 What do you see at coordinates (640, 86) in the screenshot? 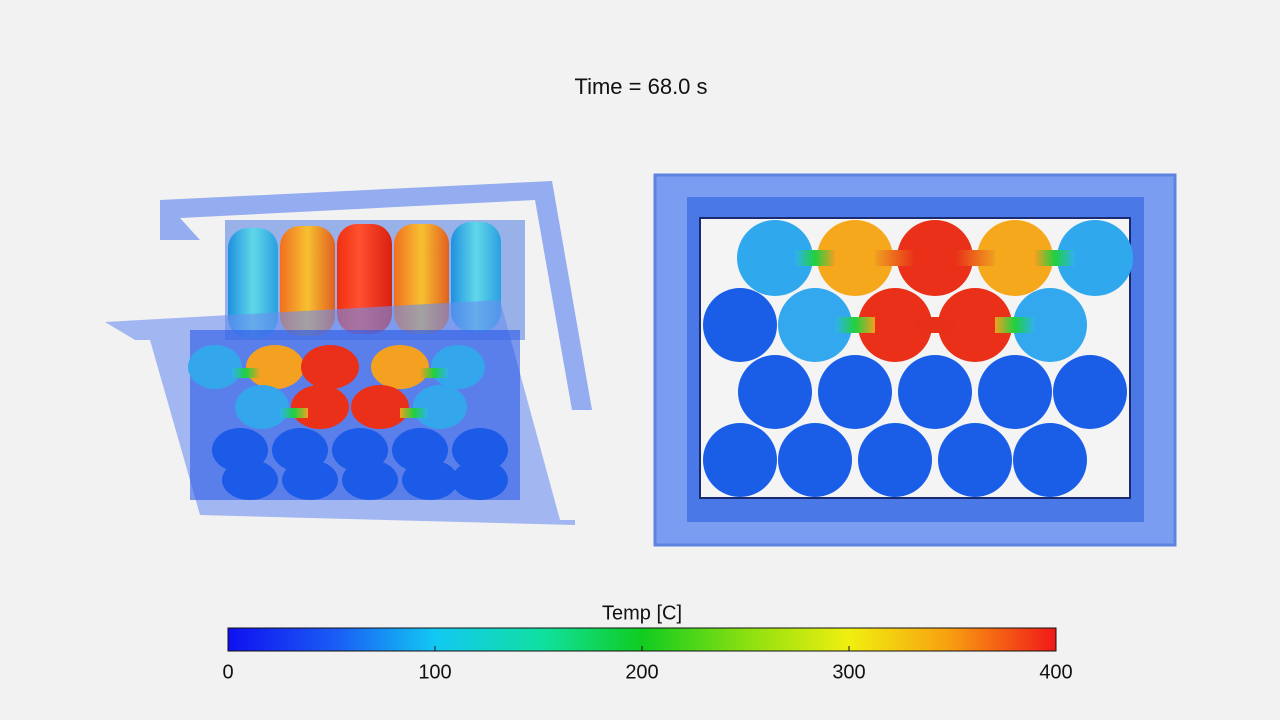
I see `time-title: Time = 68.0 s` at bounding box center [640, 86].